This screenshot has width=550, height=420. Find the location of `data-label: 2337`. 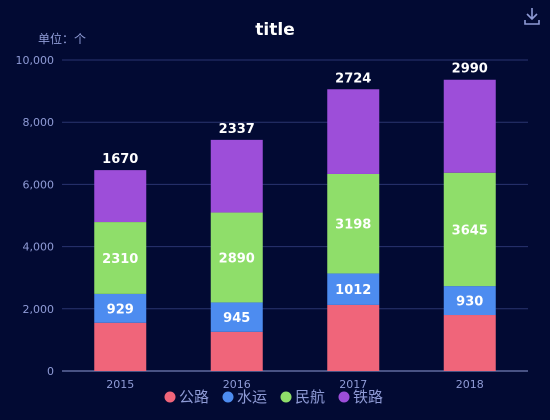

data-label: 2337 is located at coordinates (237, 129).